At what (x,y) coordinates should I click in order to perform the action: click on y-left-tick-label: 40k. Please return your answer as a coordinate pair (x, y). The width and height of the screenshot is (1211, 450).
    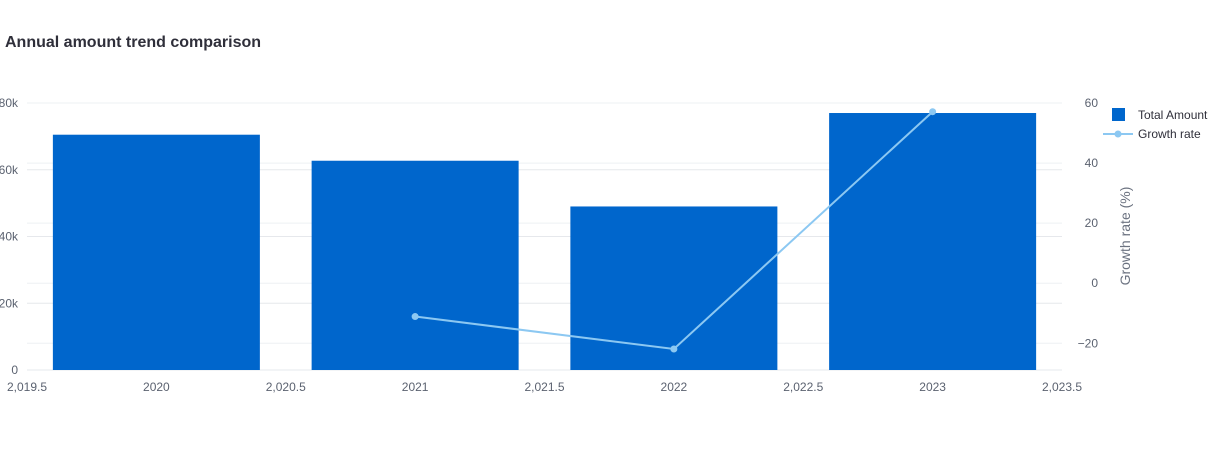
    Looking at the image, I should click on (9, 237).